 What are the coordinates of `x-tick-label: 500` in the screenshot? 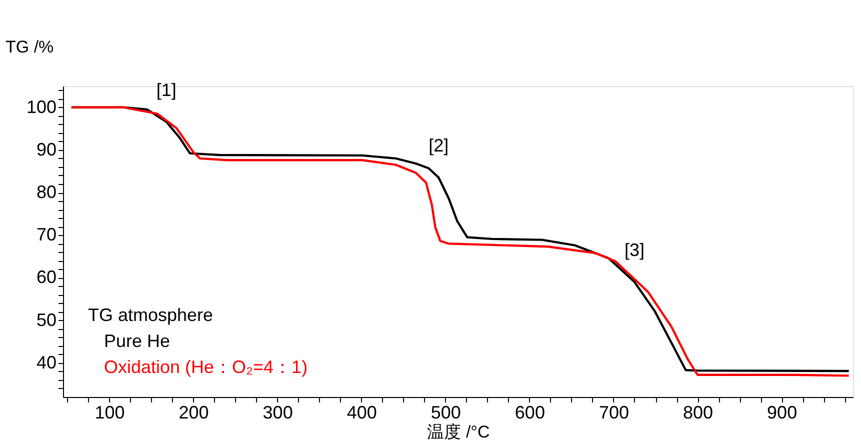 It's located at (445, 412).